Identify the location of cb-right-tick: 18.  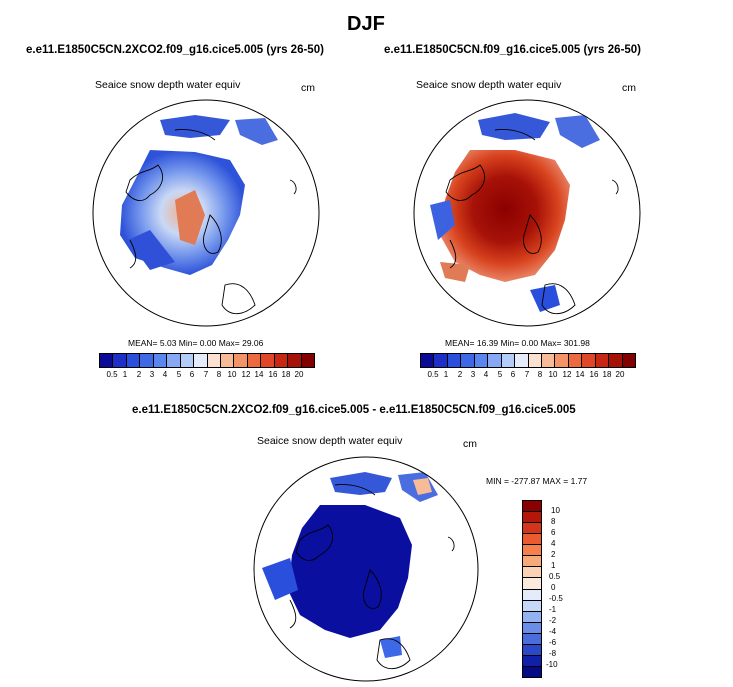
(607, 374).